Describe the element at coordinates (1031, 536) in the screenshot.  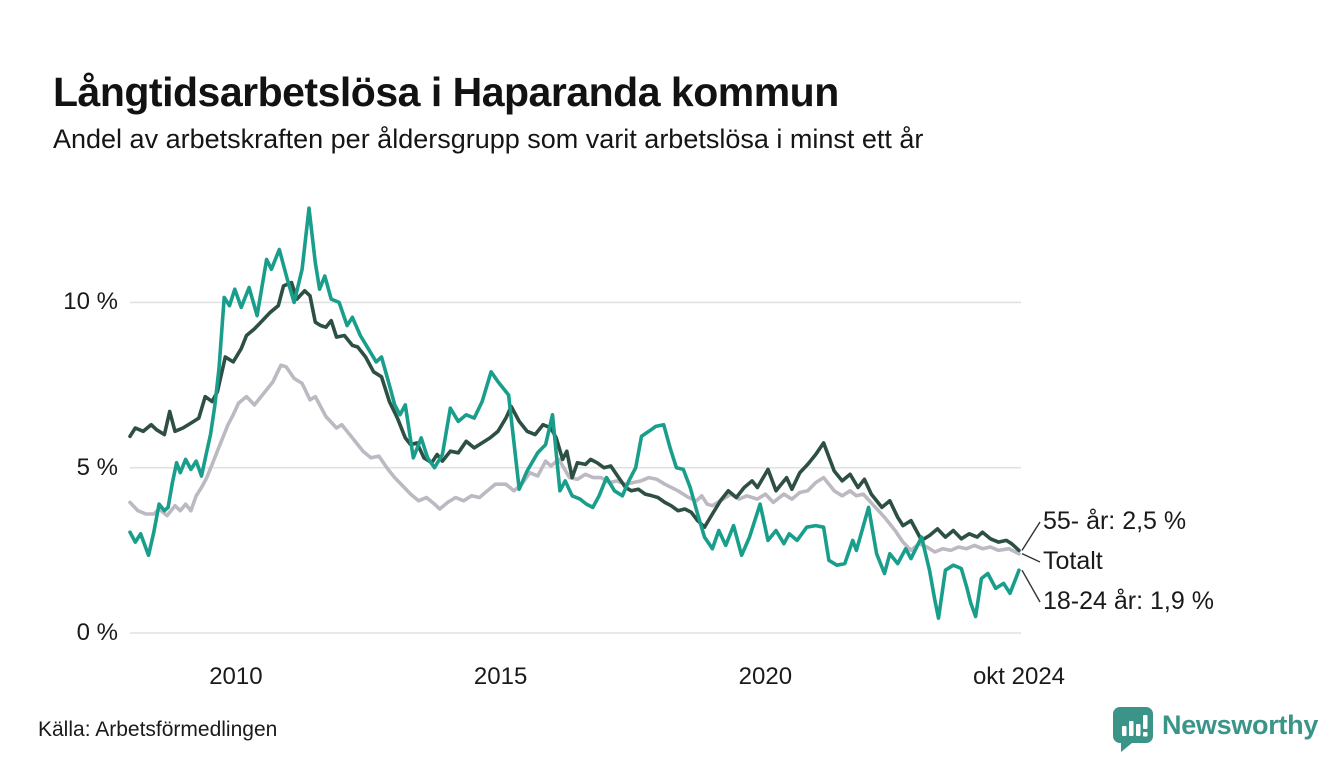
I see `leader-line-55- år` at that location.